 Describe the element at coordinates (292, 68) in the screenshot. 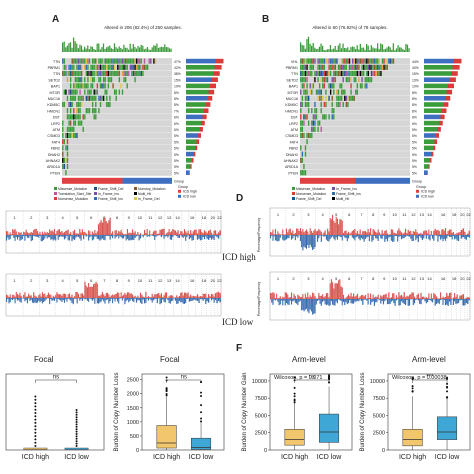

I see `gene-label: PBRM1` at that location.